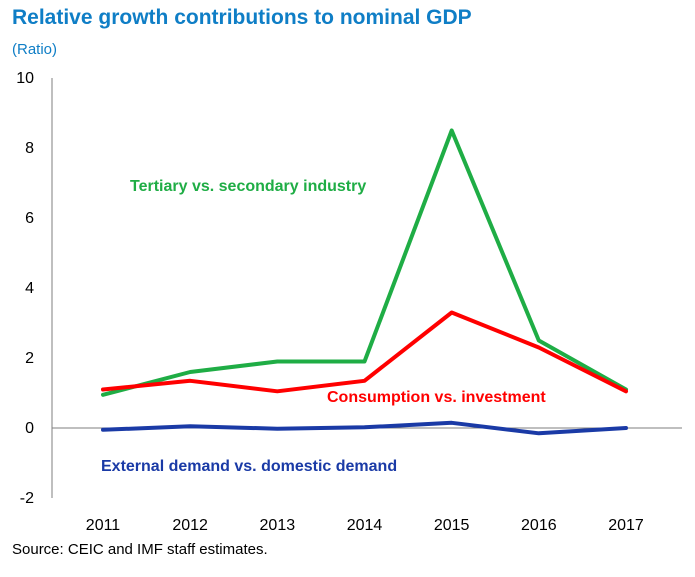 The image size is (695, 577). Describe the element at coordinates (249, 466) in the screenshot. I see `series-label-external: External demand vs. domestic demand` at that location.